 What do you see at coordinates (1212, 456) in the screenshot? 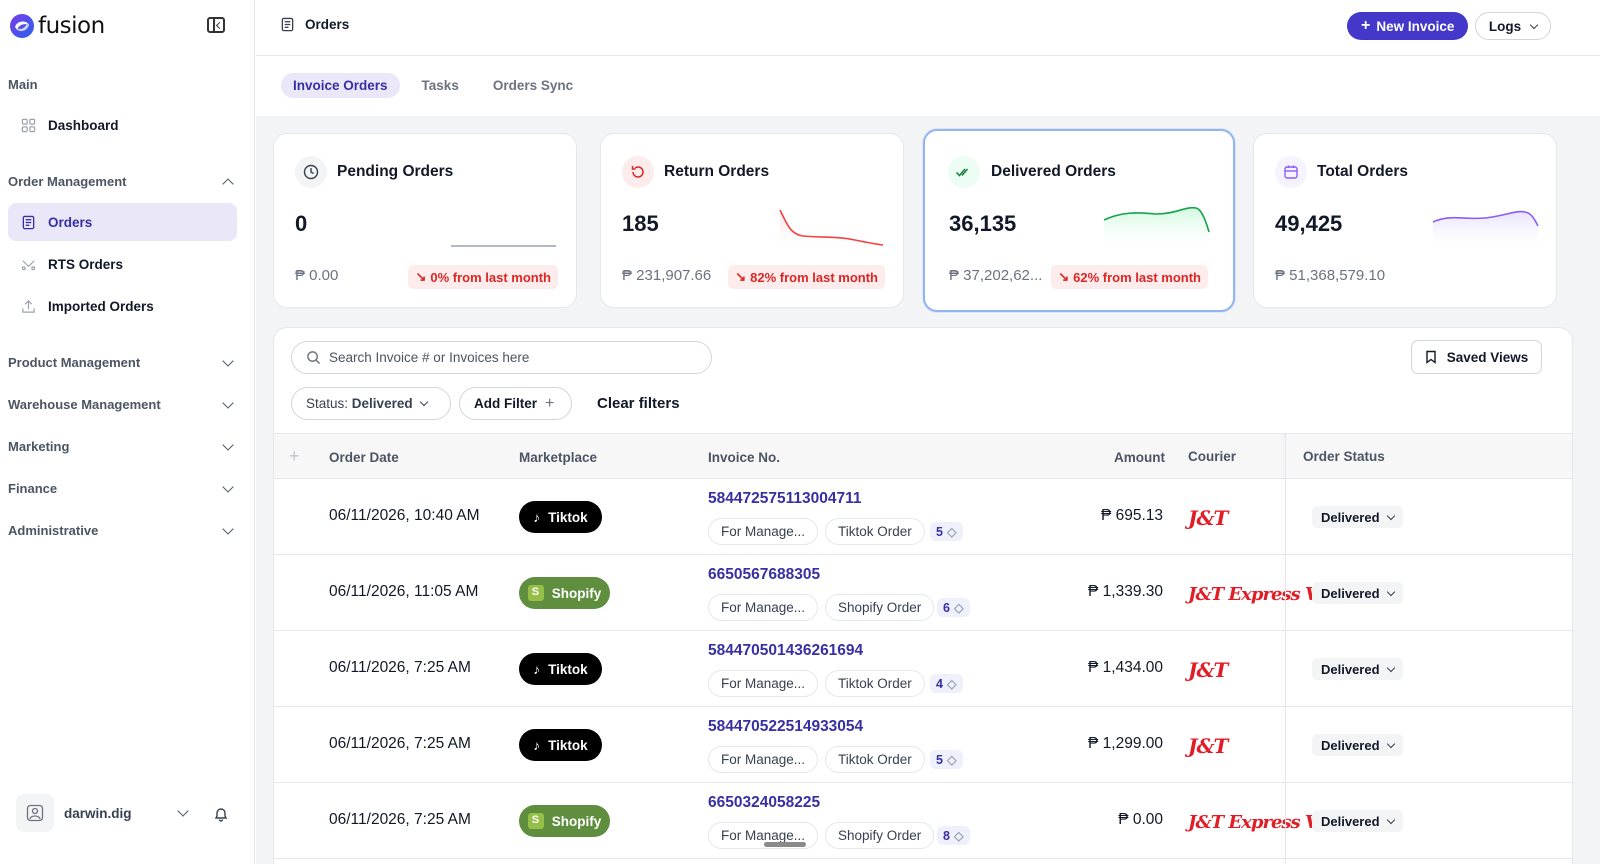
I see `column-header: Courier` at bounding box center [1212, 456].